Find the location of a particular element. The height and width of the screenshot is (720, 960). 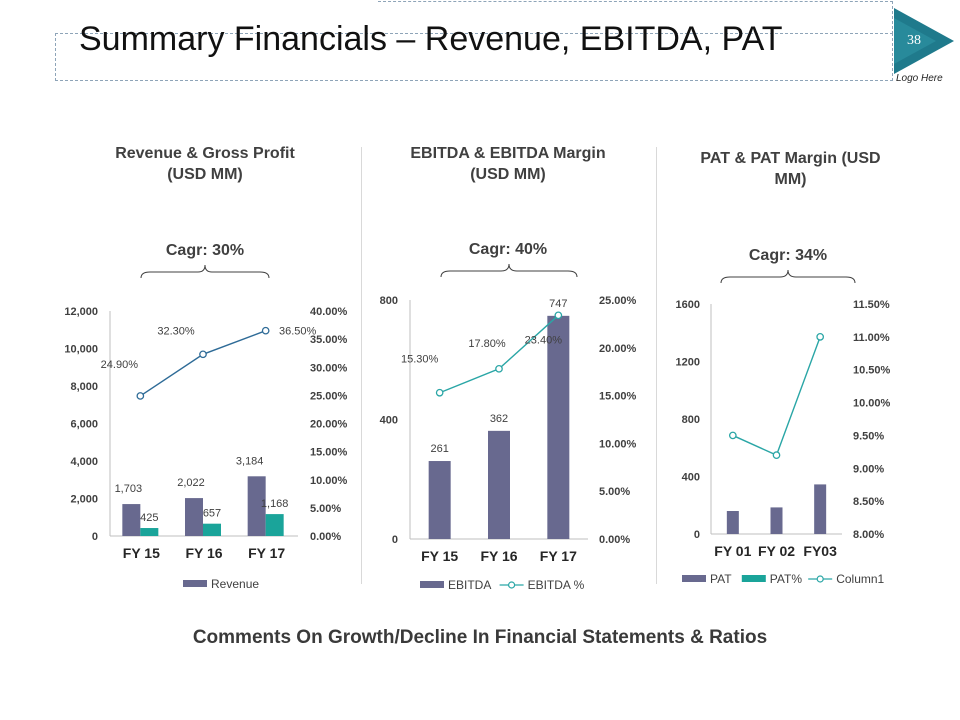

chart-1-title-line-1: Revenue & Gross Profit is located at coordinates (205, 153).